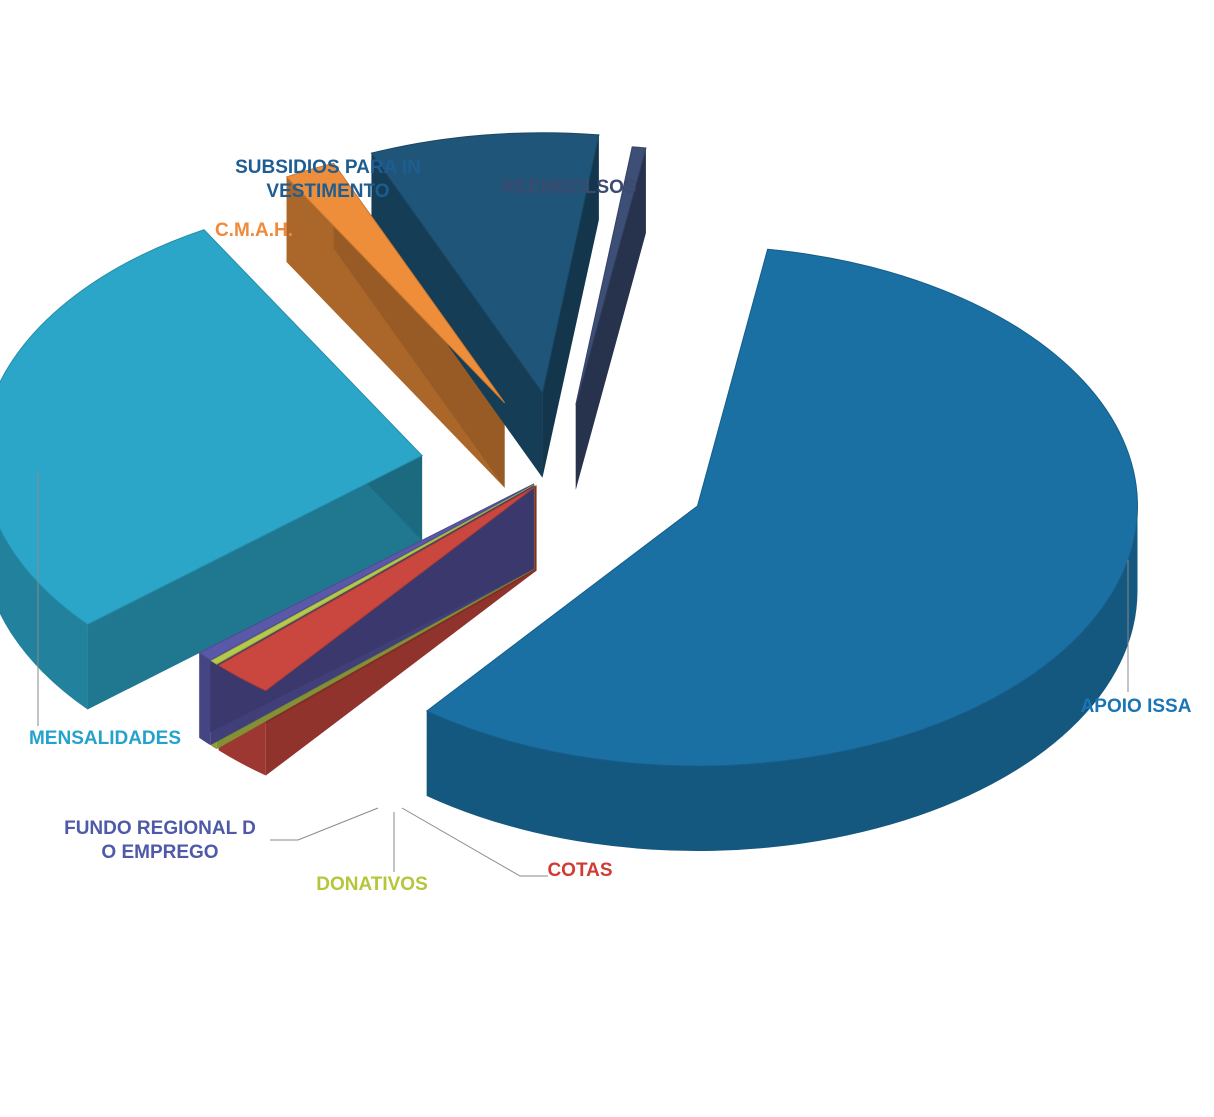 This screenshot has width=1214, height=1117. I want to click on slice-wall-reembolsos, so click(610, 319).